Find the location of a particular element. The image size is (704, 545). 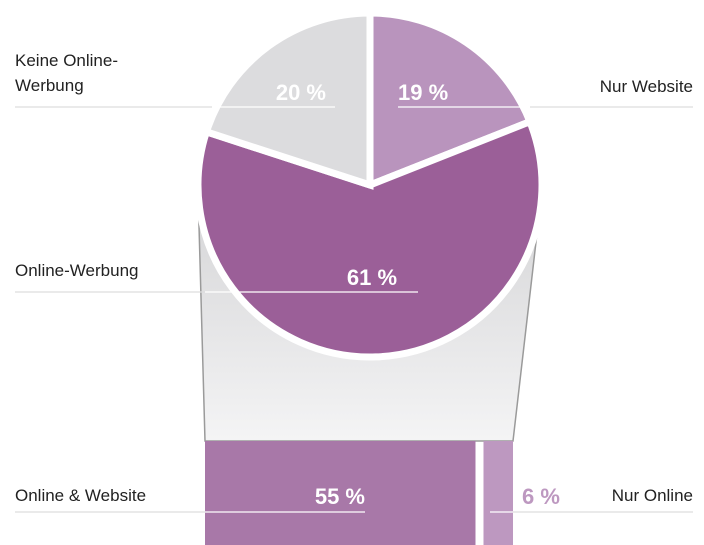

value-label: 6 % is located at coordinates (541, 496).